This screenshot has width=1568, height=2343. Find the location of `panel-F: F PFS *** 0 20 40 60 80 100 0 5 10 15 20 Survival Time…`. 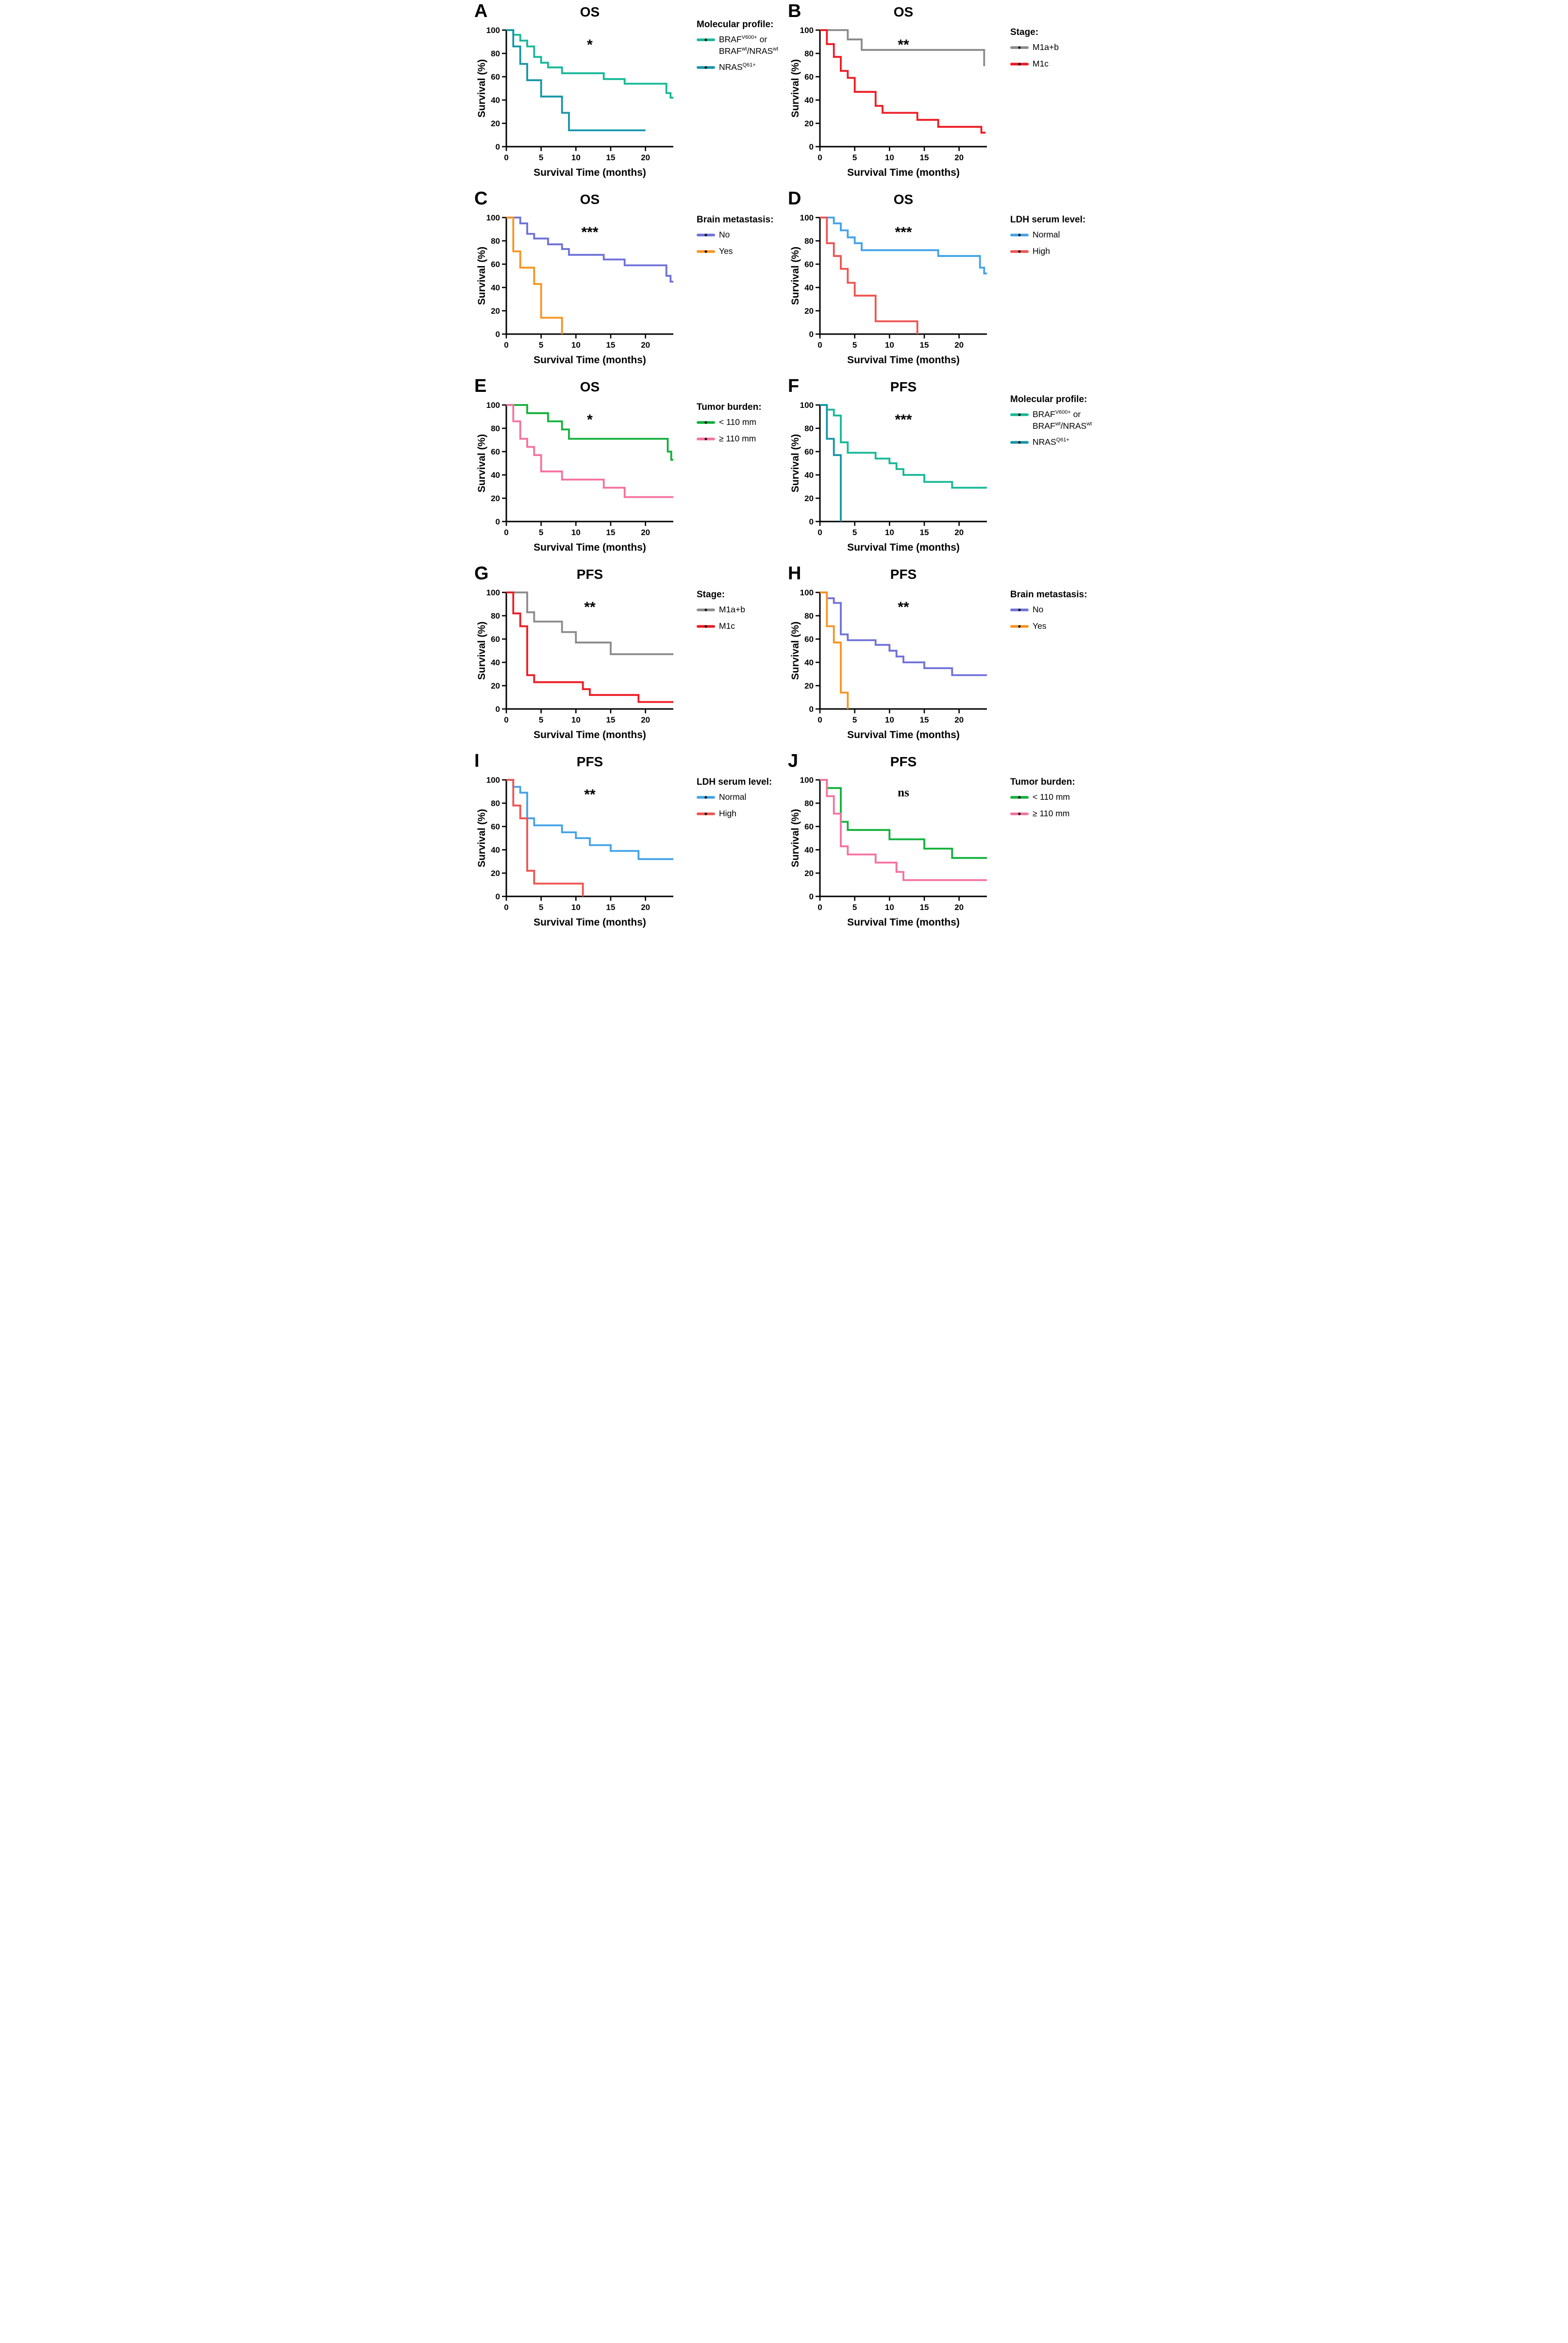

panel-F: F PFS *** 0 20 40 60 80 100 0 5 10 15 20 Survival Time… is located at coordinates (941, 469).